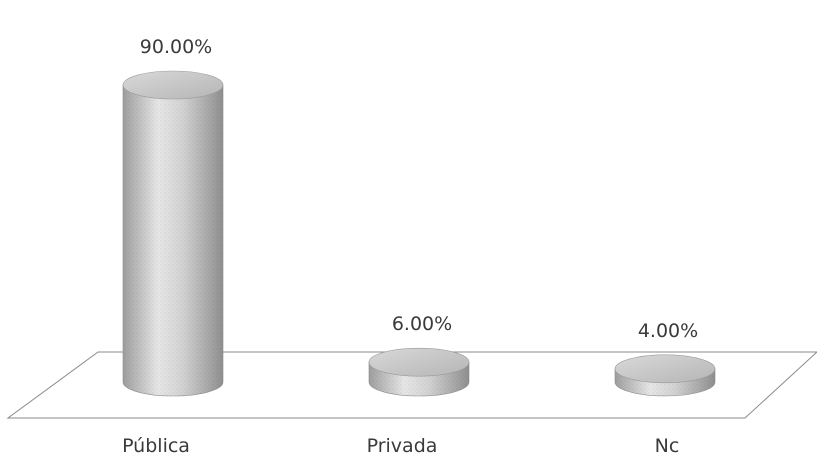 The width and height of the screenshot is (817, 466). I want to click on data-label-2: 6.00%, so click(422, 324).